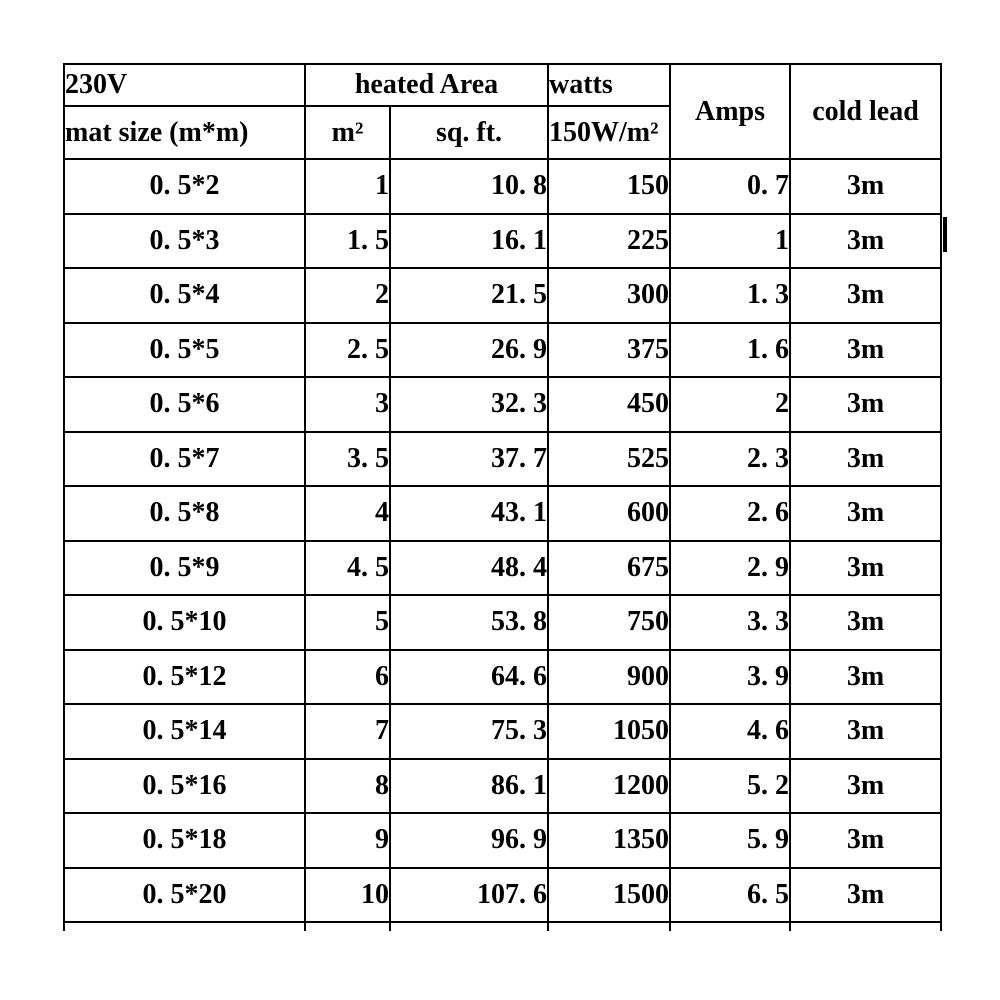 The width and height of the screenshot is (1000, 1000). I want to click on header-mat-size: mat size (m*m), so click(184, 132).